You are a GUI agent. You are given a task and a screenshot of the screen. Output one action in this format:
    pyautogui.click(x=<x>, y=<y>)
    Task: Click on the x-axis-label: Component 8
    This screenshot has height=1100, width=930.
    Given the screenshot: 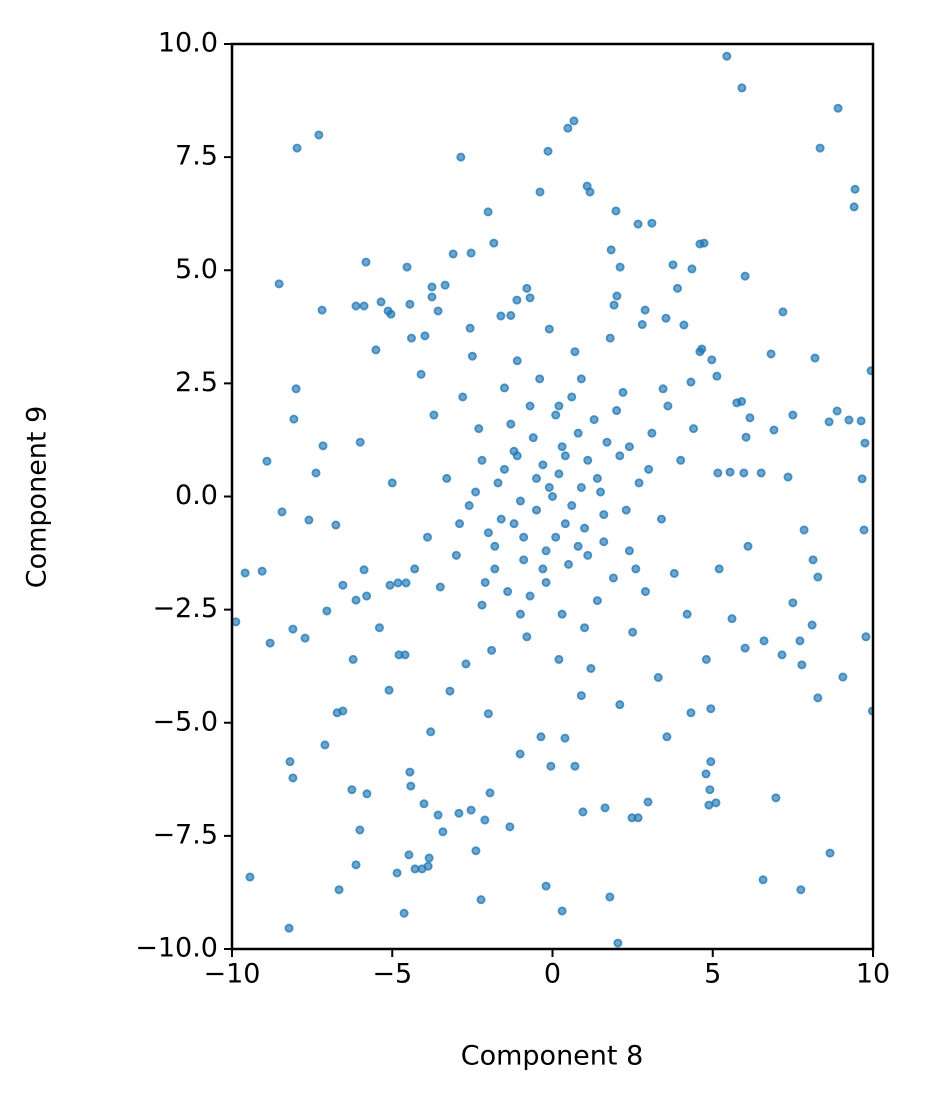 What is the action you would take?
    pyautogui.click(x=552, y=1056)
    